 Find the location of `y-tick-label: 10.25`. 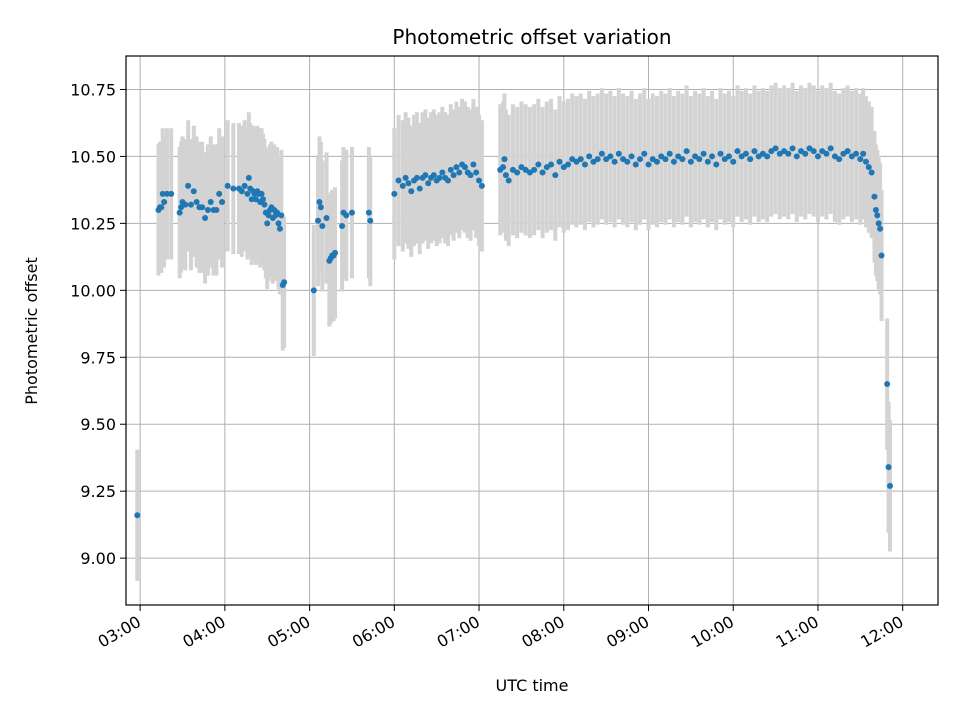

y-tick-label: 10.25 is located at coordinates (93, 223).